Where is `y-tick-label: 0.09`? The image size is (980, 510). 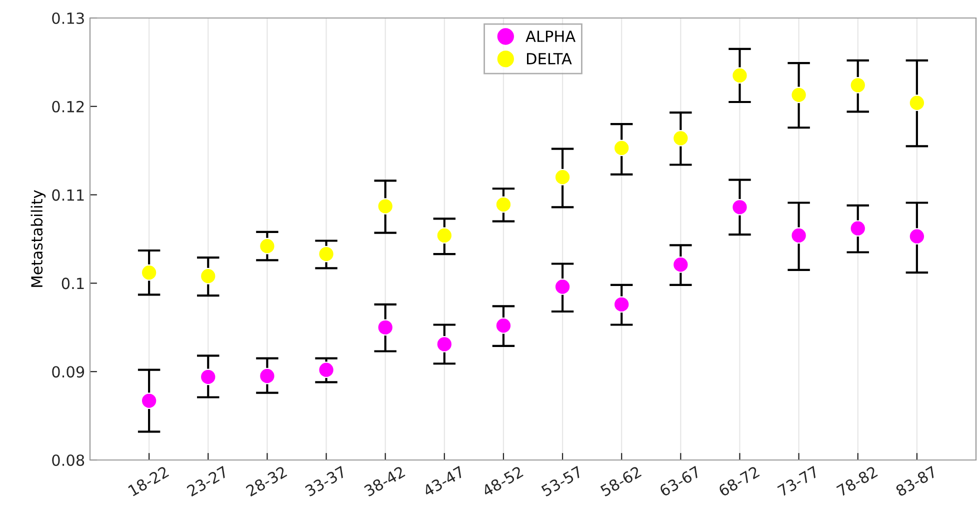
y-tick-label: 0.09 is located at coordinates (68, 372).